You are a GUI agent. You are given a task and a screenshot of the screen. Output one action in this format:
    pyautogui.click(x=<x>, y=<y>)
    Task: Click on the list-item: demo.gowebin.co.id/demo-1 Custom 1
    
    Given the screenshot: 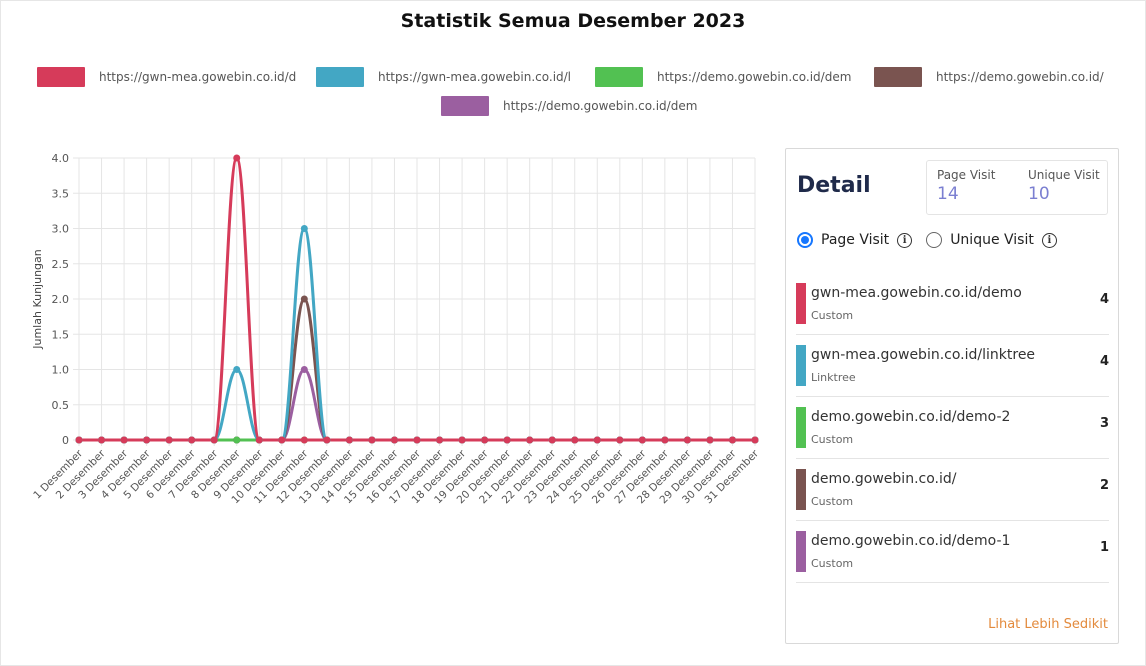 What is the action you would take?
    pyautogui.click(x=952, y=552)
    